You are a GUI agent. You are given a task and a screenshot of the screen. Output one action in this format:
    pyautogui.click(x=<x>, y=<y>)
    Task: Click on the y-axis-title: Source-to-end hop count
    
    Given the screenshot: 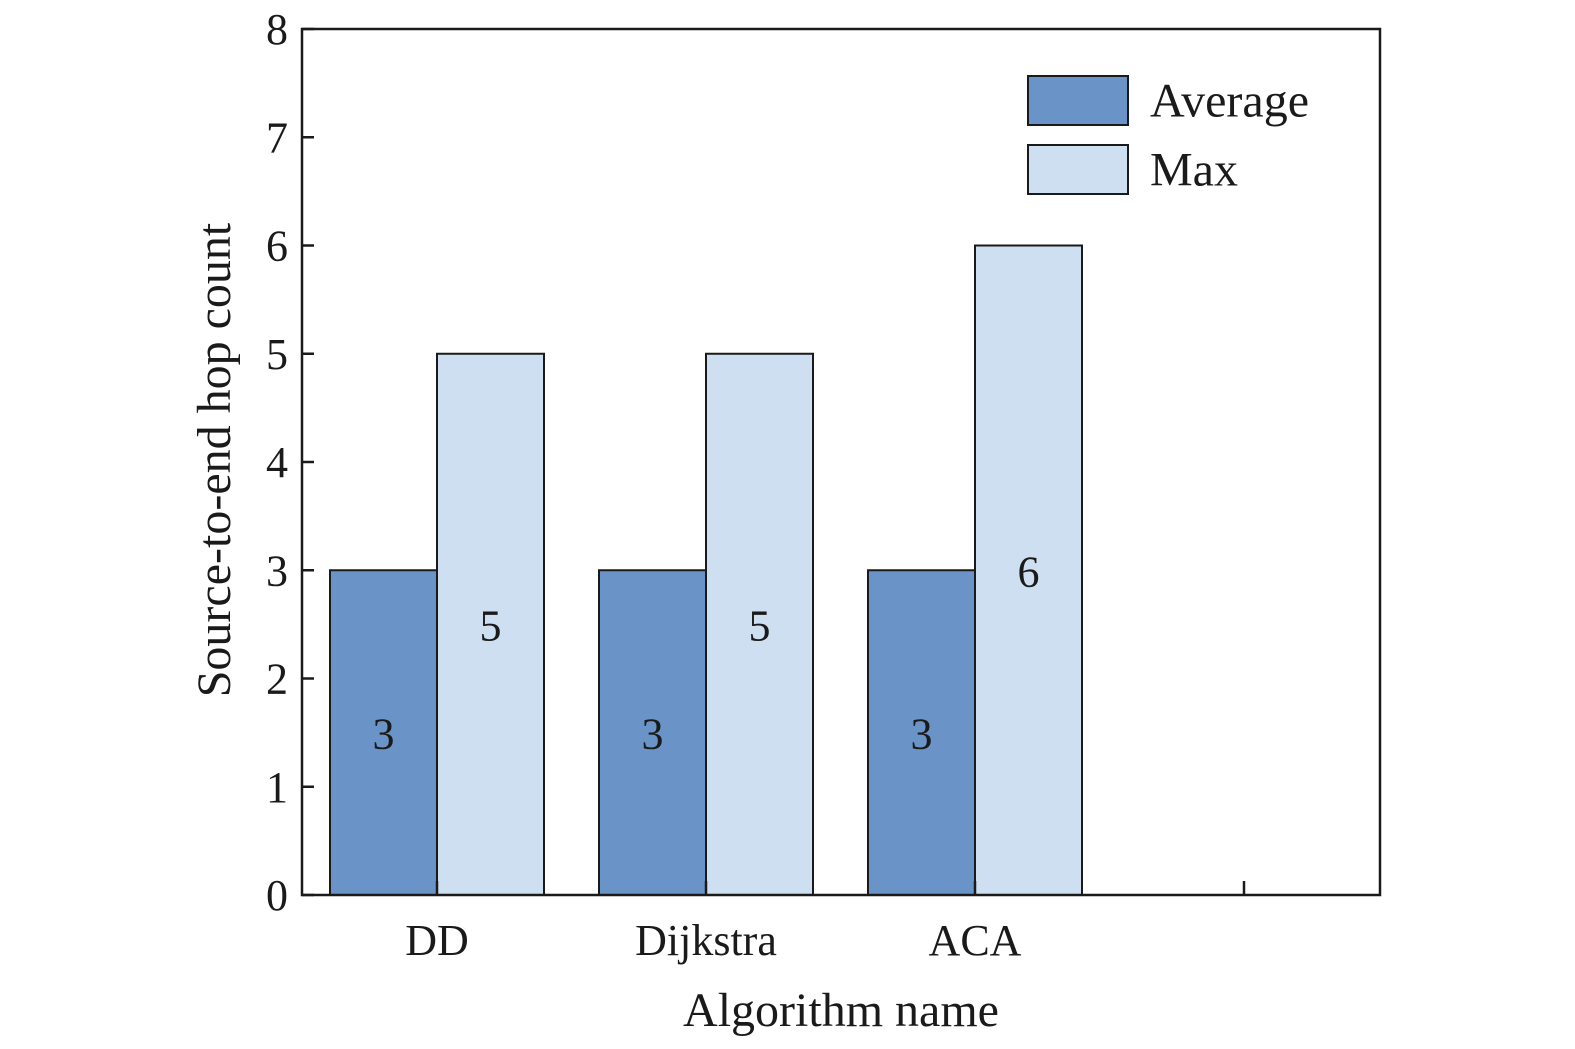 What is the action you would take?
    pyautogui.click(x=214, y=459)
    